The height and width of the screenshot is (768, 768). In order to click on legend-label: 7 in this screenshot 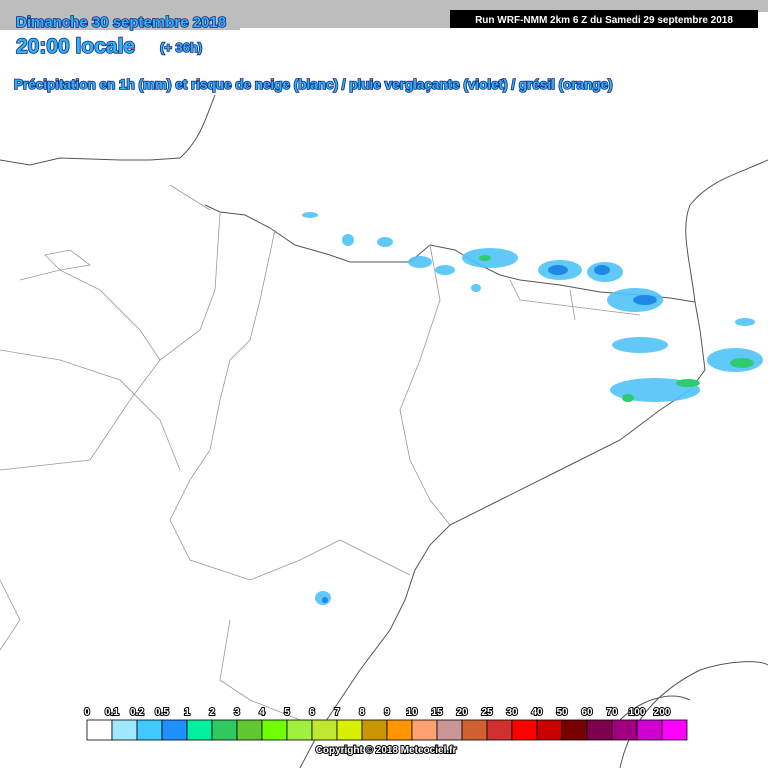, I will do `click(337, 712)`.